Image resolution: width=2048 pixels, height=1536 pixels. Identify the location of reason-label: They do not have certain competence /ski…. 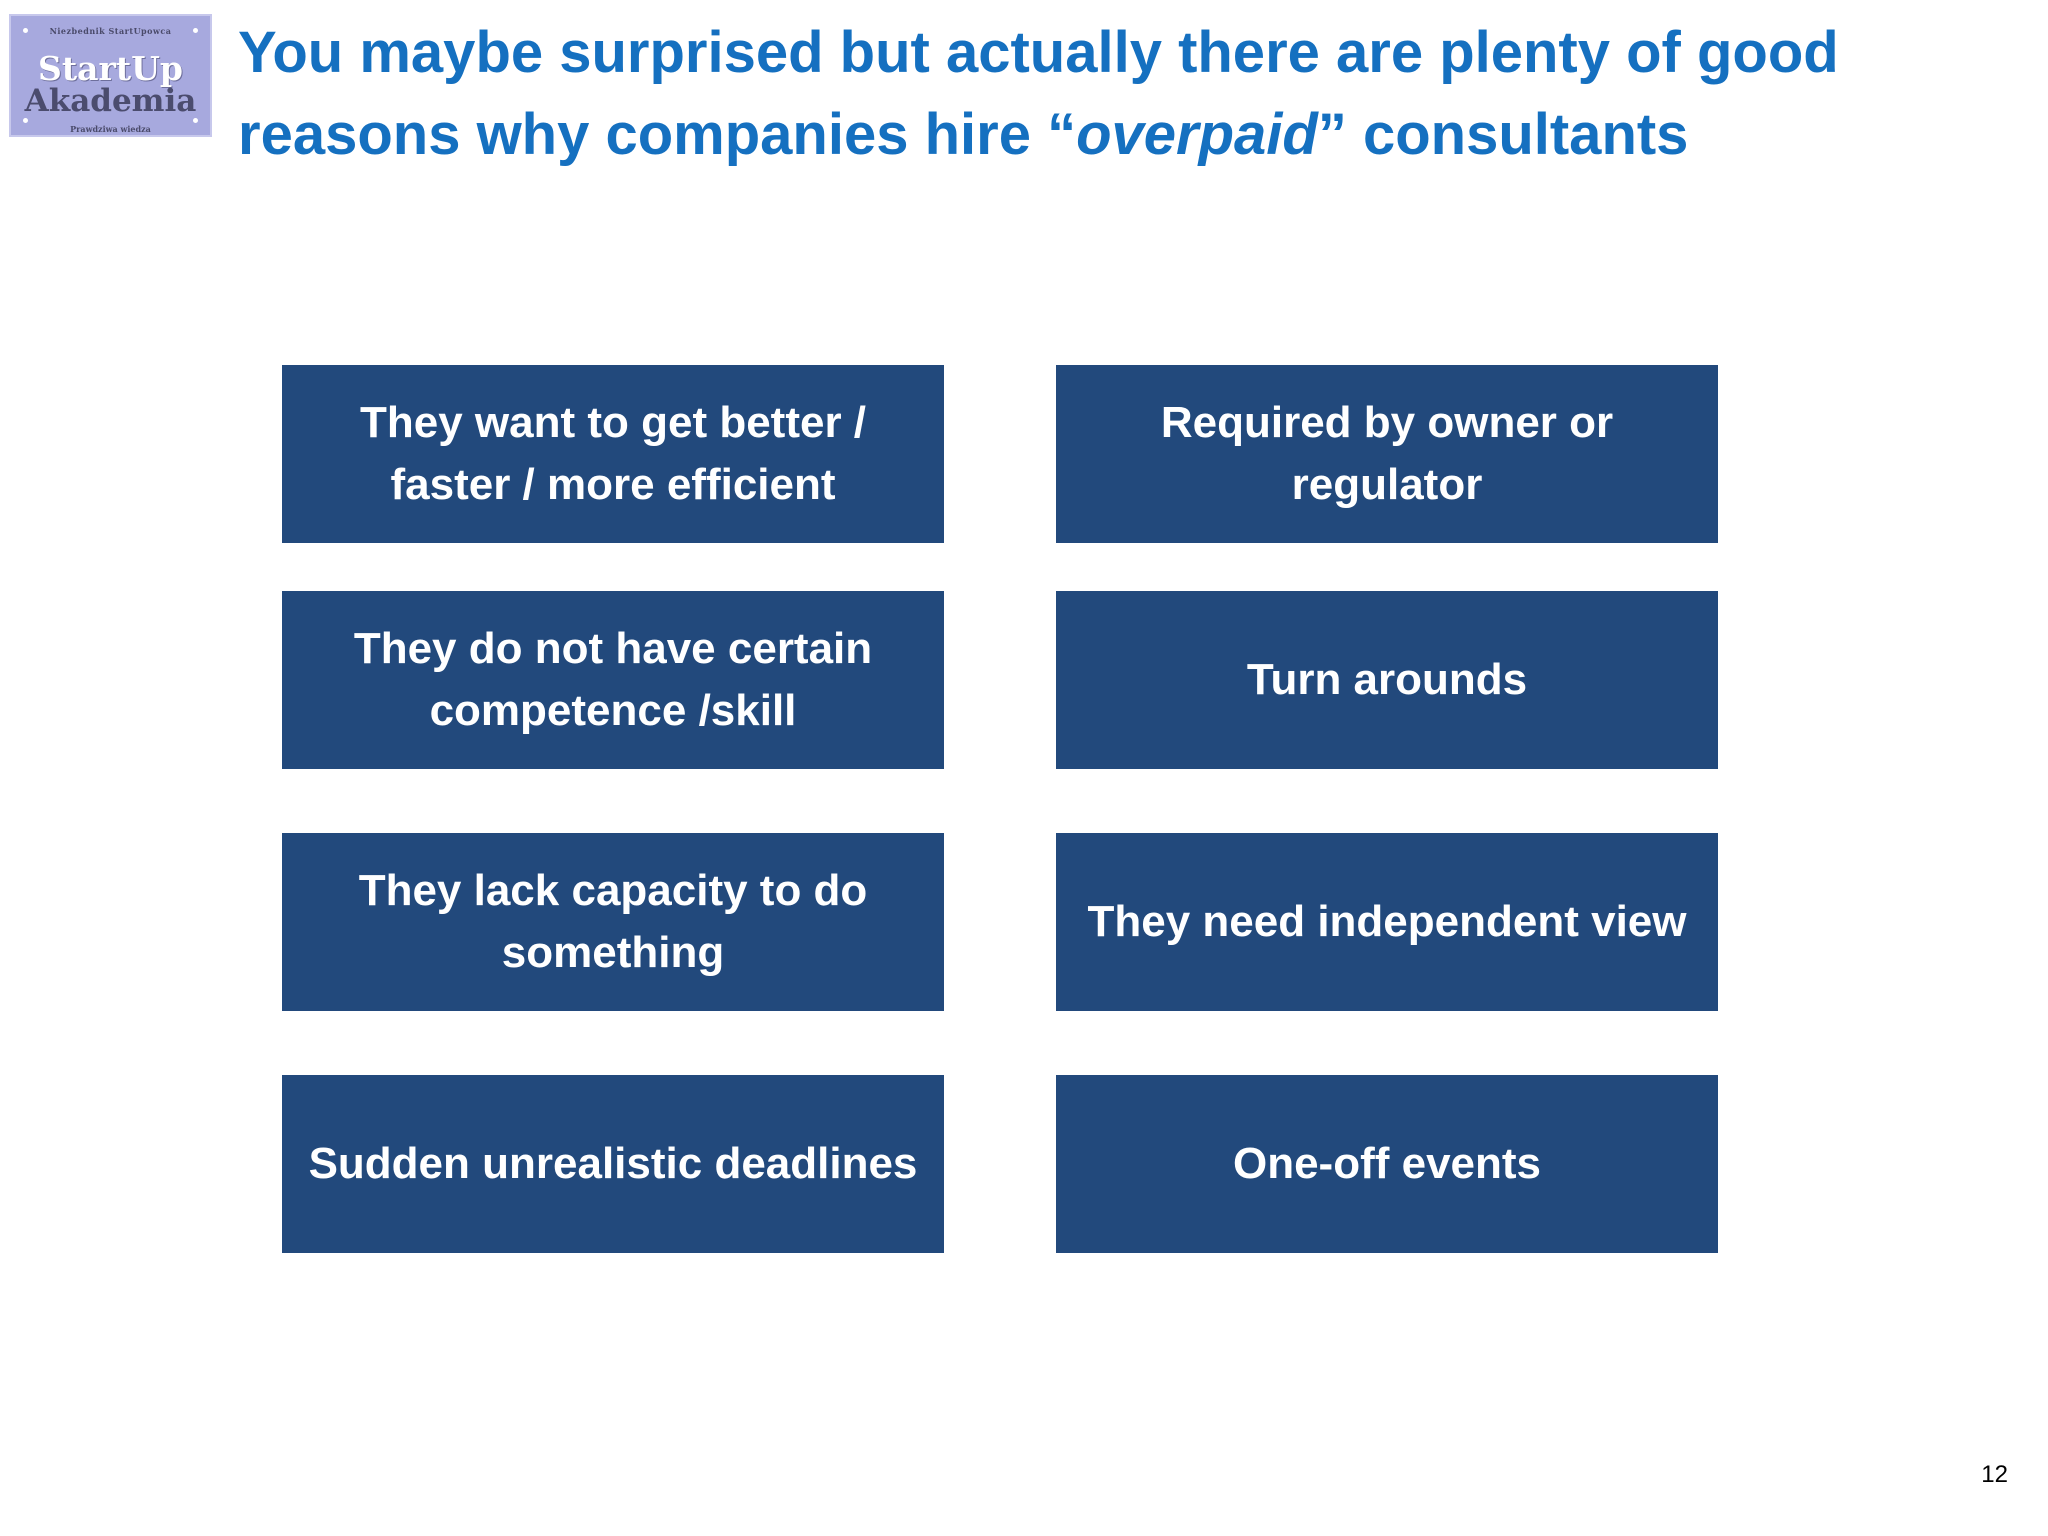
(613, 679).